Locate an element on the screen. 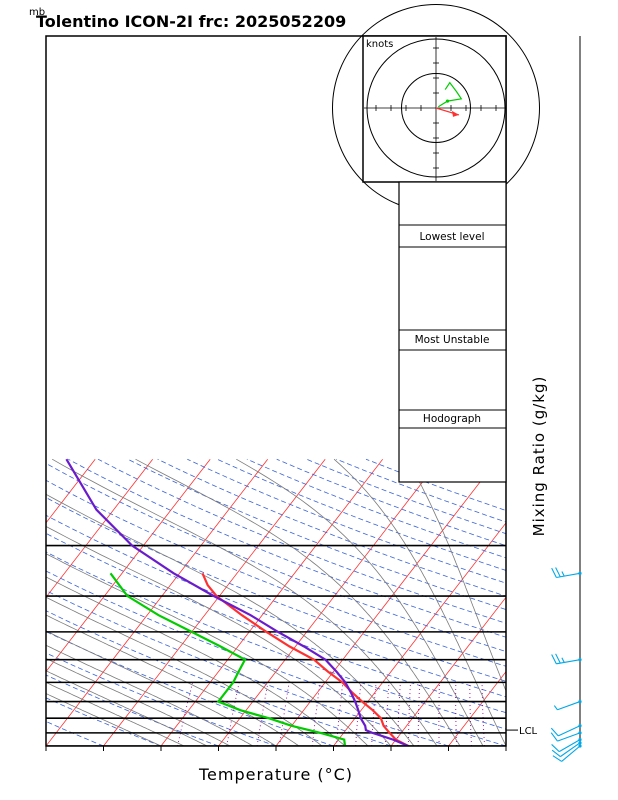 The width and height of the screenshot is (618, 800). hodograph-index-title: Hodograph is located at coordinates (452, 419).